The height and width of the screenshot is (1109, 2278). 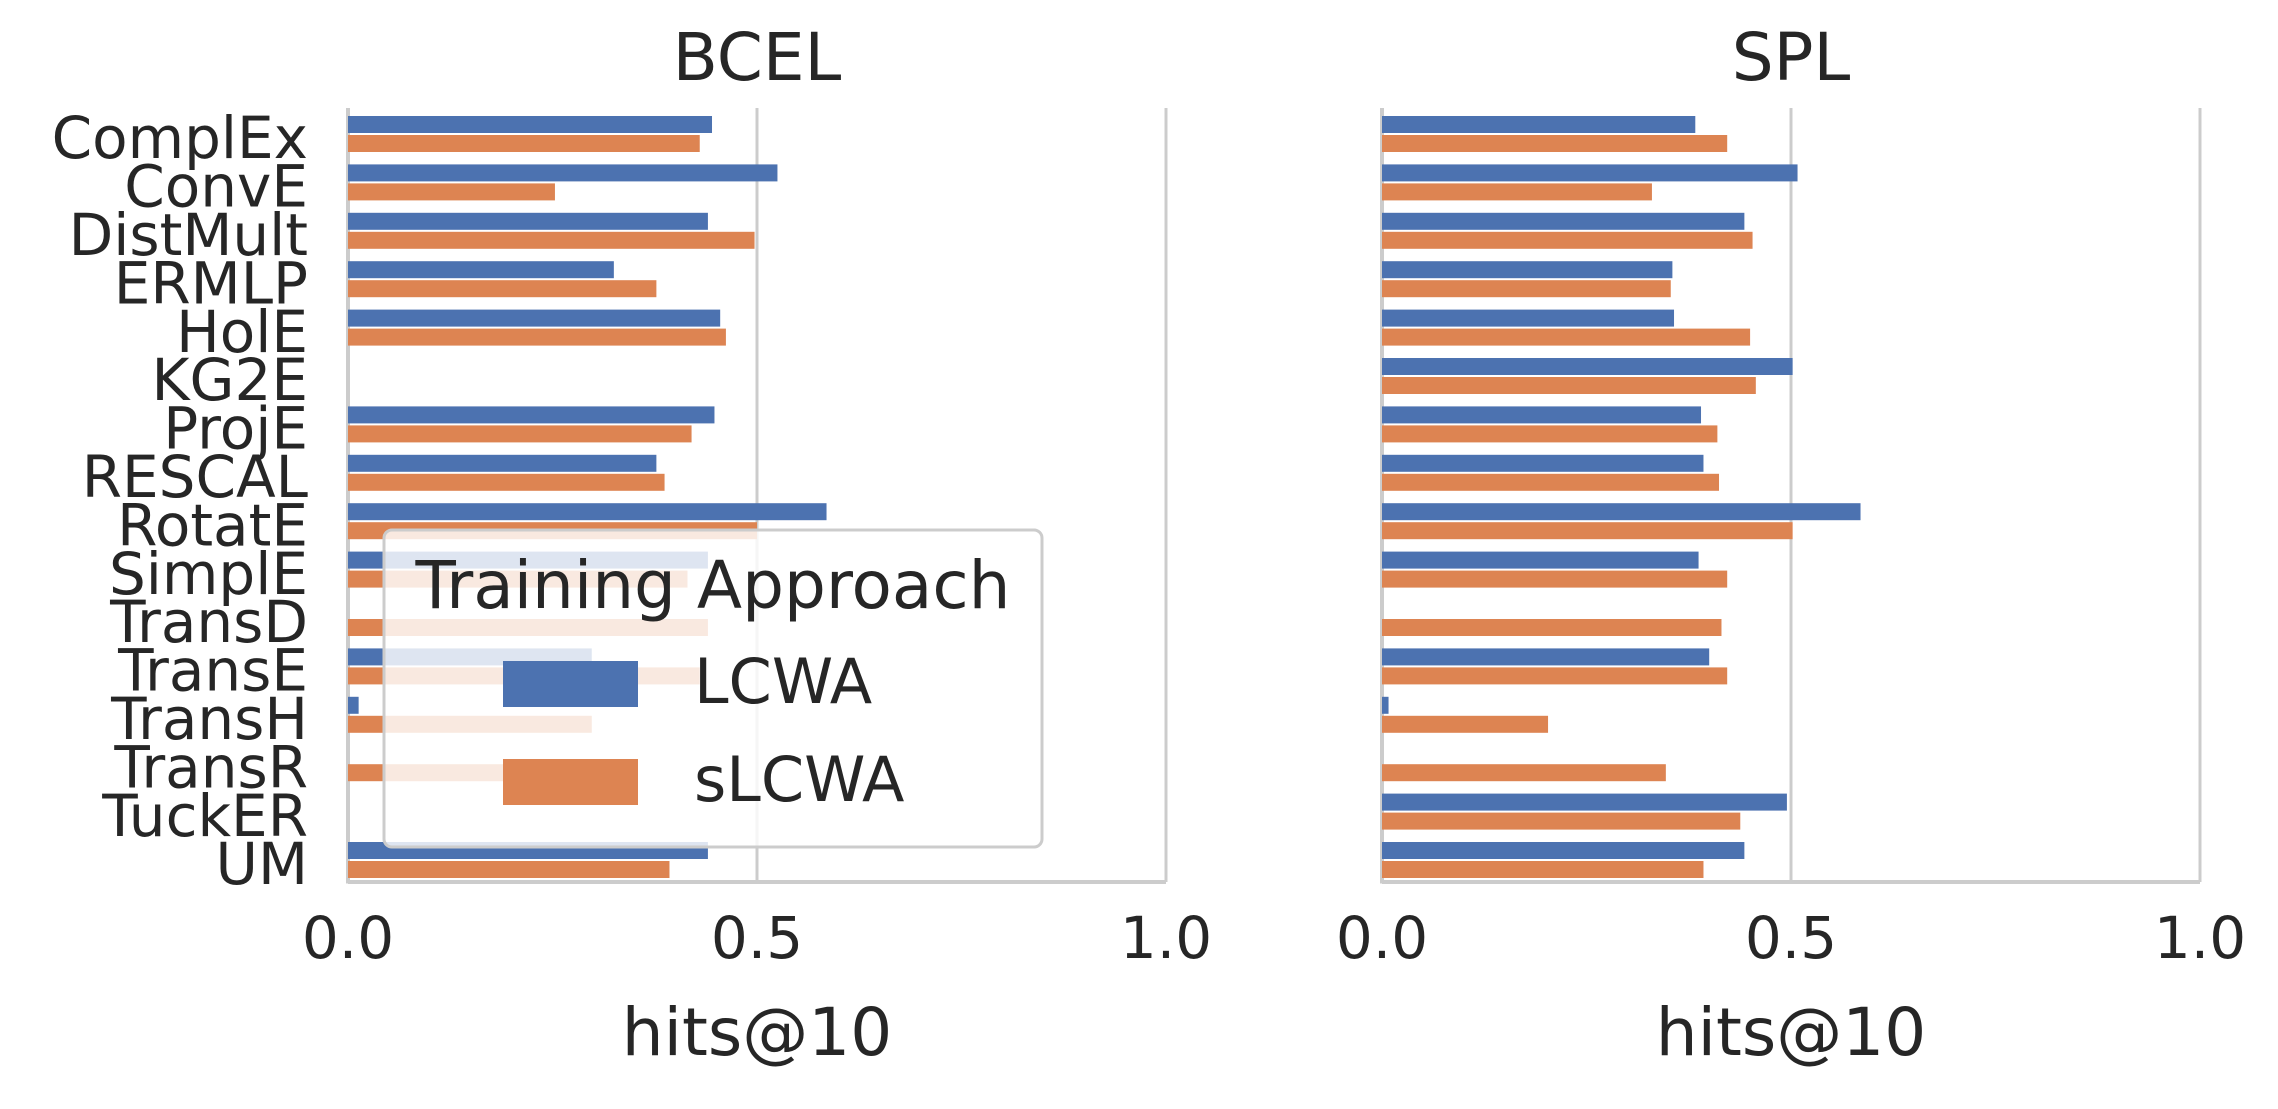 I want to click on y-tick-label: TransR, so click(x=210, y=767).